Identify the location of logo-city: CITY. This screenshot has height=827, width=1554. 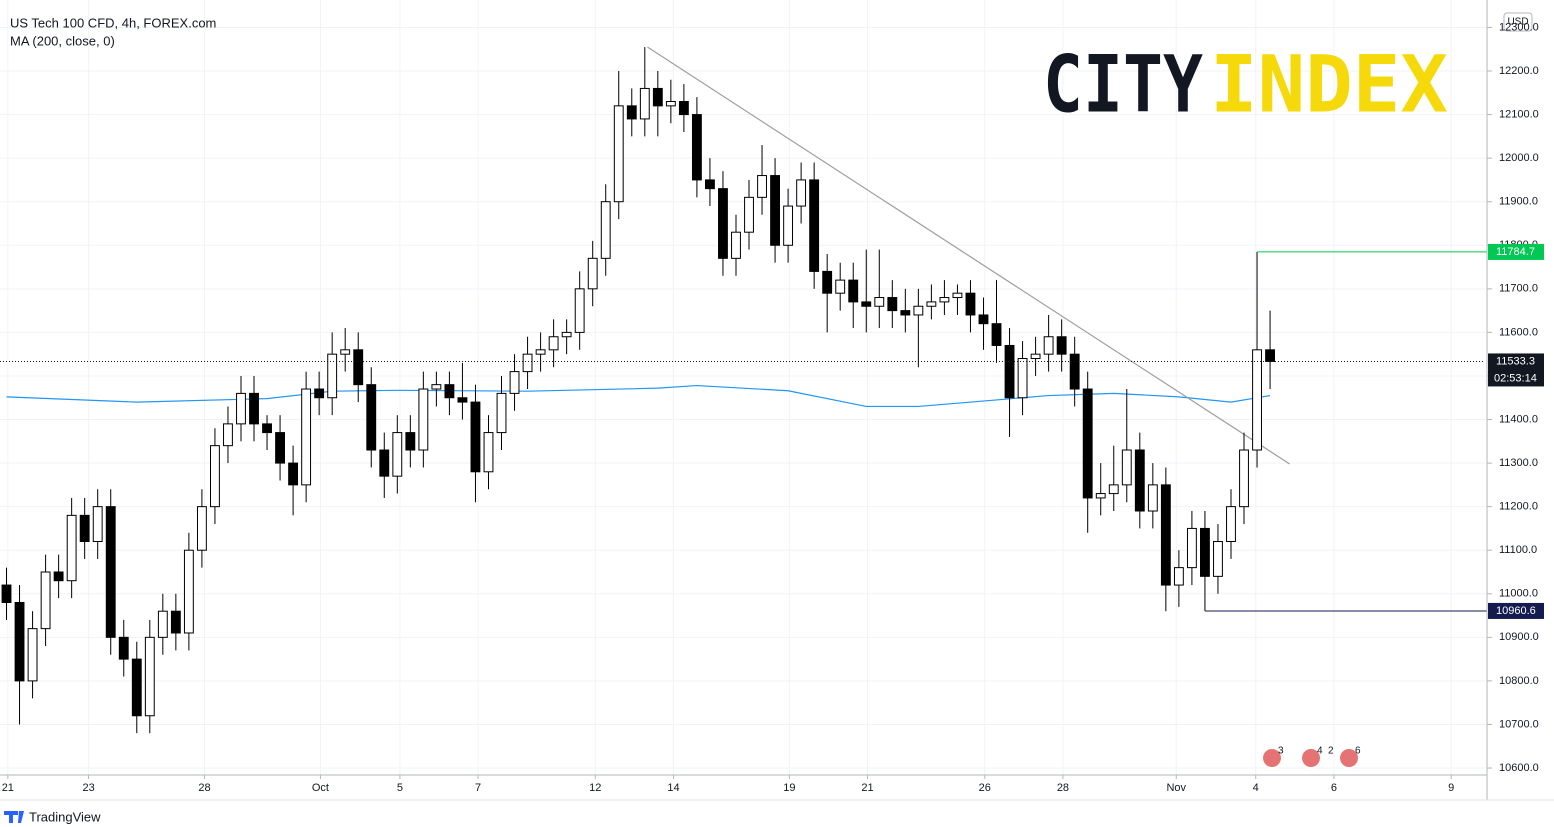
(1123, 85).